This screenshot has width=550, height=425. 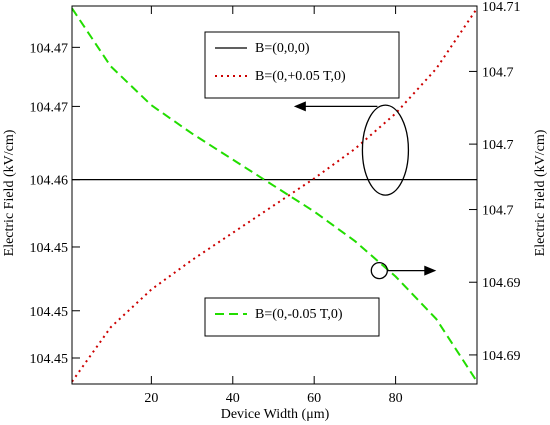 I want to click on annotation-arrow-left-head, so click(x=299, y=106).